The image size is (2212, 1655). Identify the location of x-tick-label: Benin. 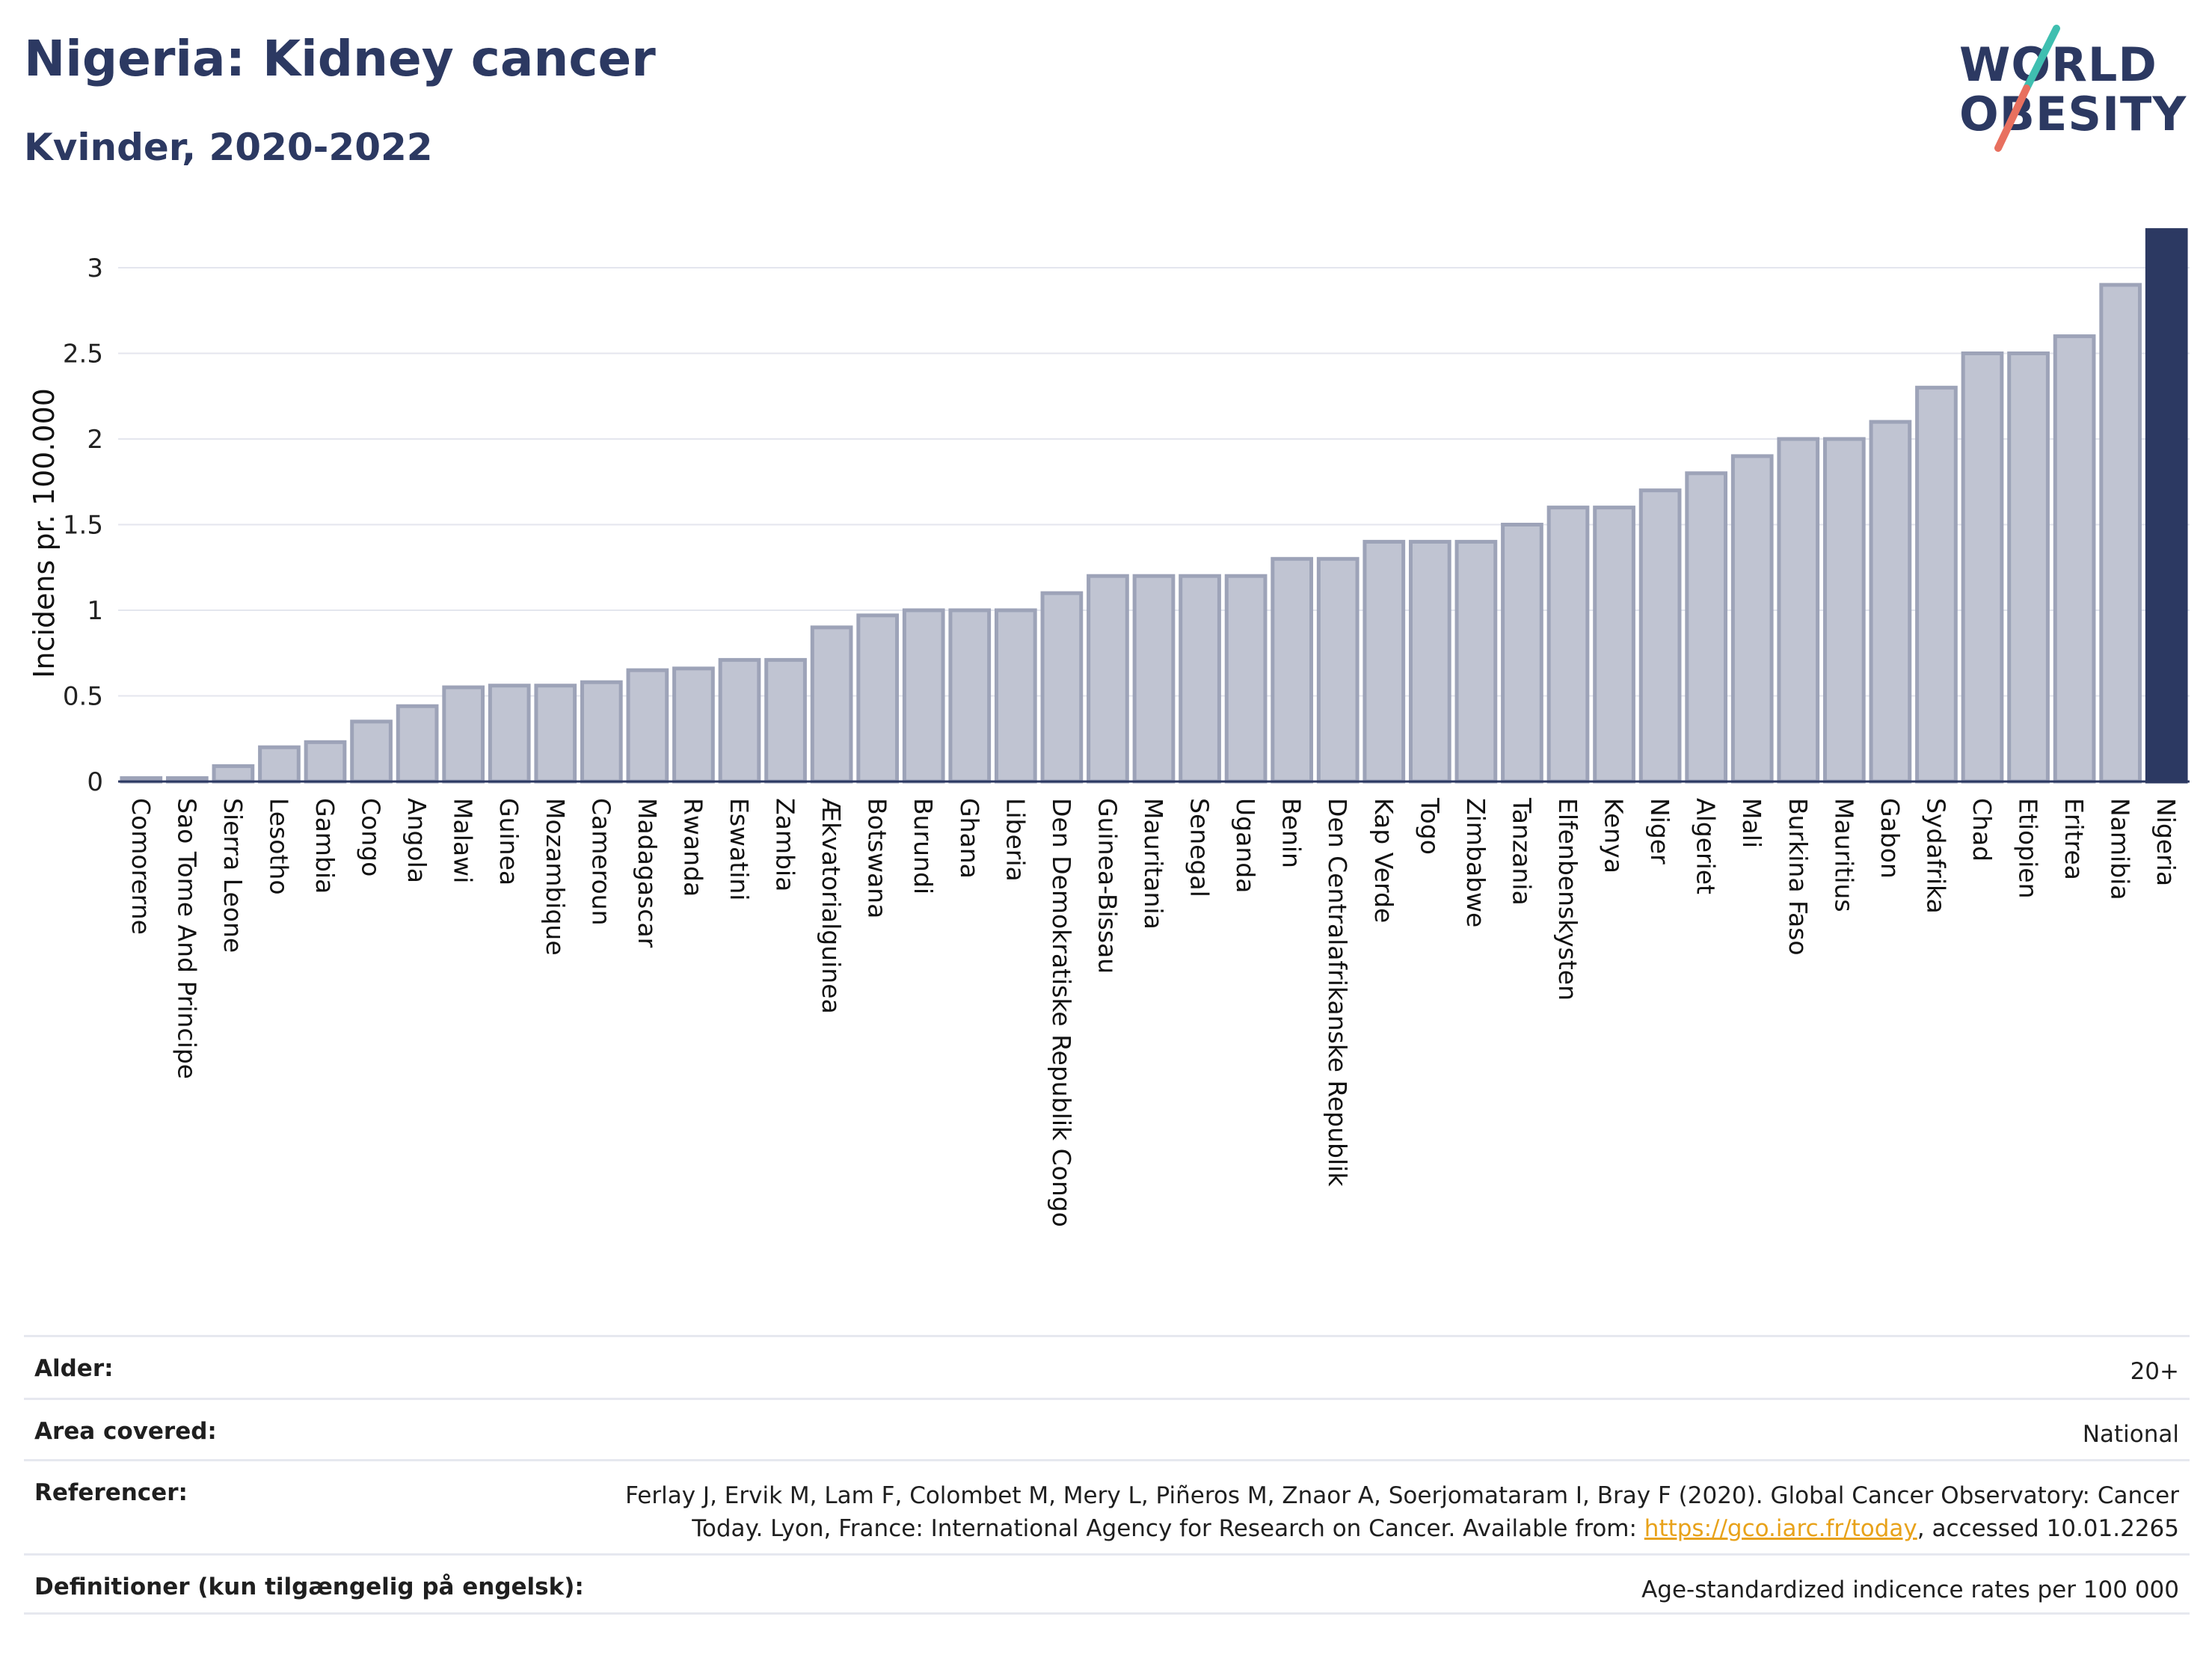
(1291, 833).